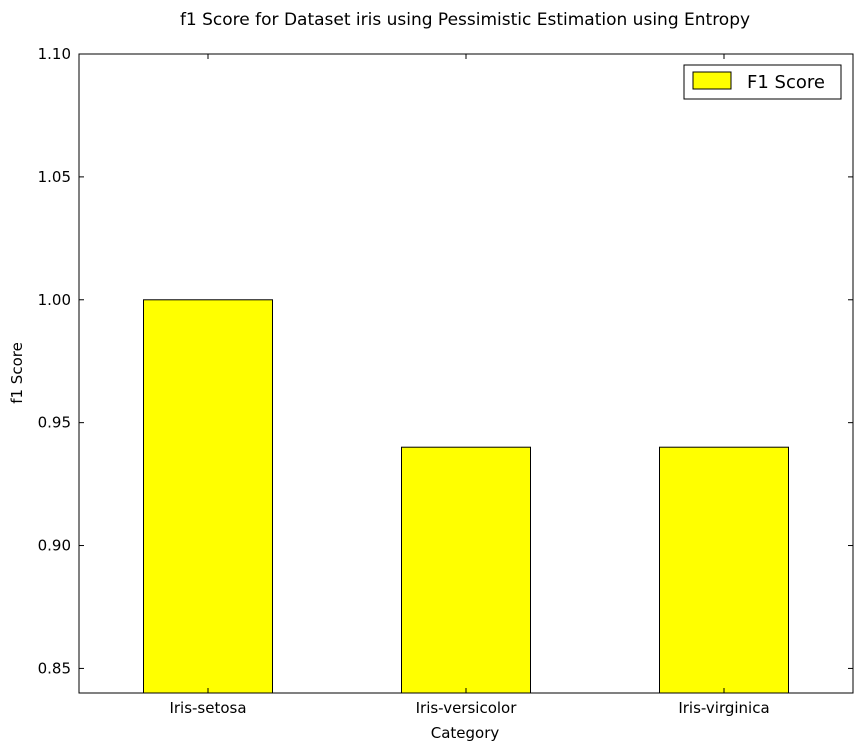  Describe the element at coordinates (54, 177) in the screenshot. I see `y-tick-label: 1.05` at that location.